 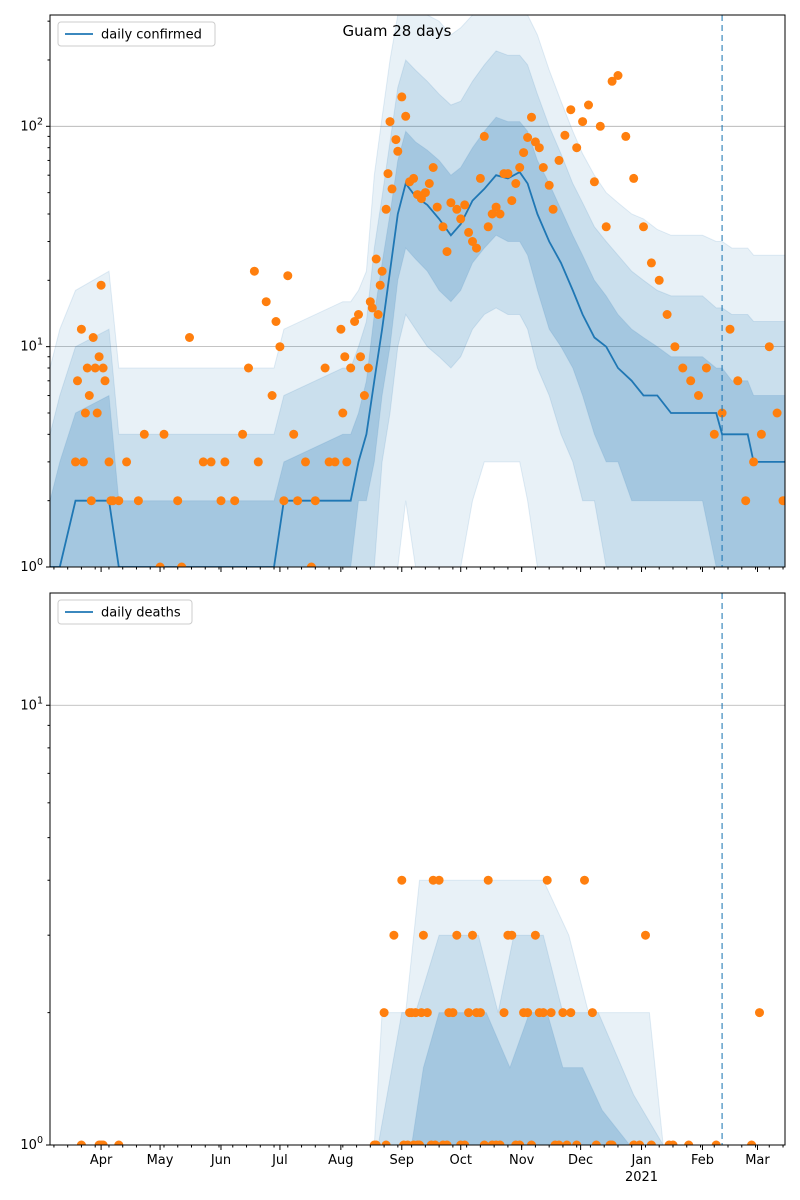 I want to click on y-tick-base: 10, so click(x=28, y=1145).